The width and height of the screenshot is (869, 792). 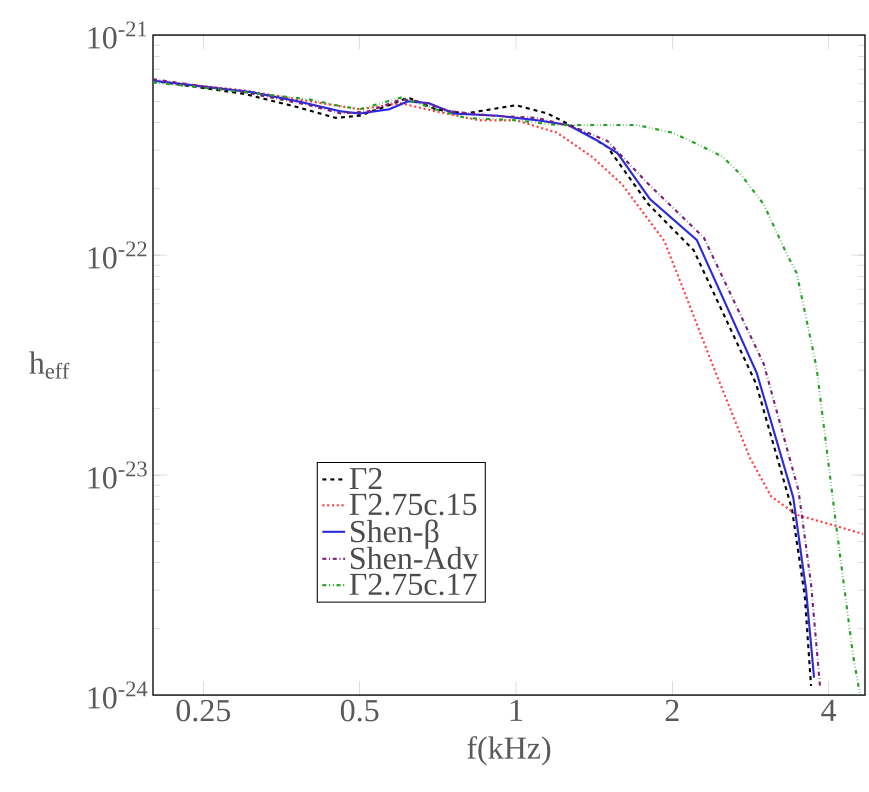 I want to click on x-axis-title: f(kHz), so click(x=508, y=751).